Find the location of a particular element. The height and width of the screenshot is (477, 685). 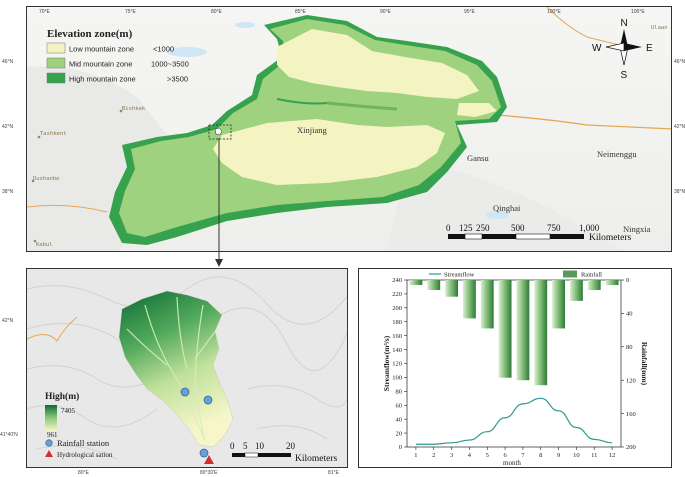

x-tick-8: 8 is located at coordinates (540, 455).